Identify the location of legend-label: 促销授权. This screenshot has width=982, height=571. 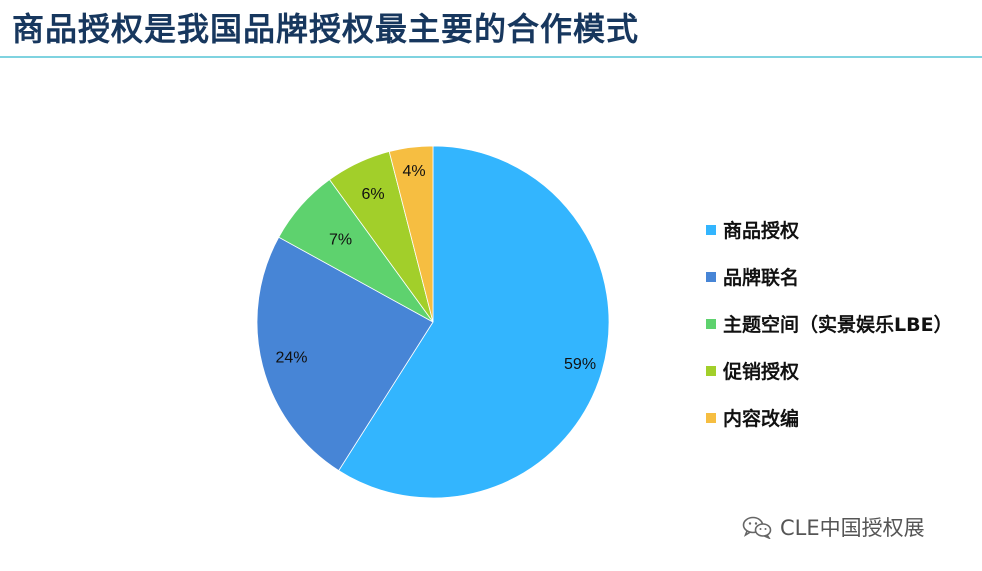
(761, 372).